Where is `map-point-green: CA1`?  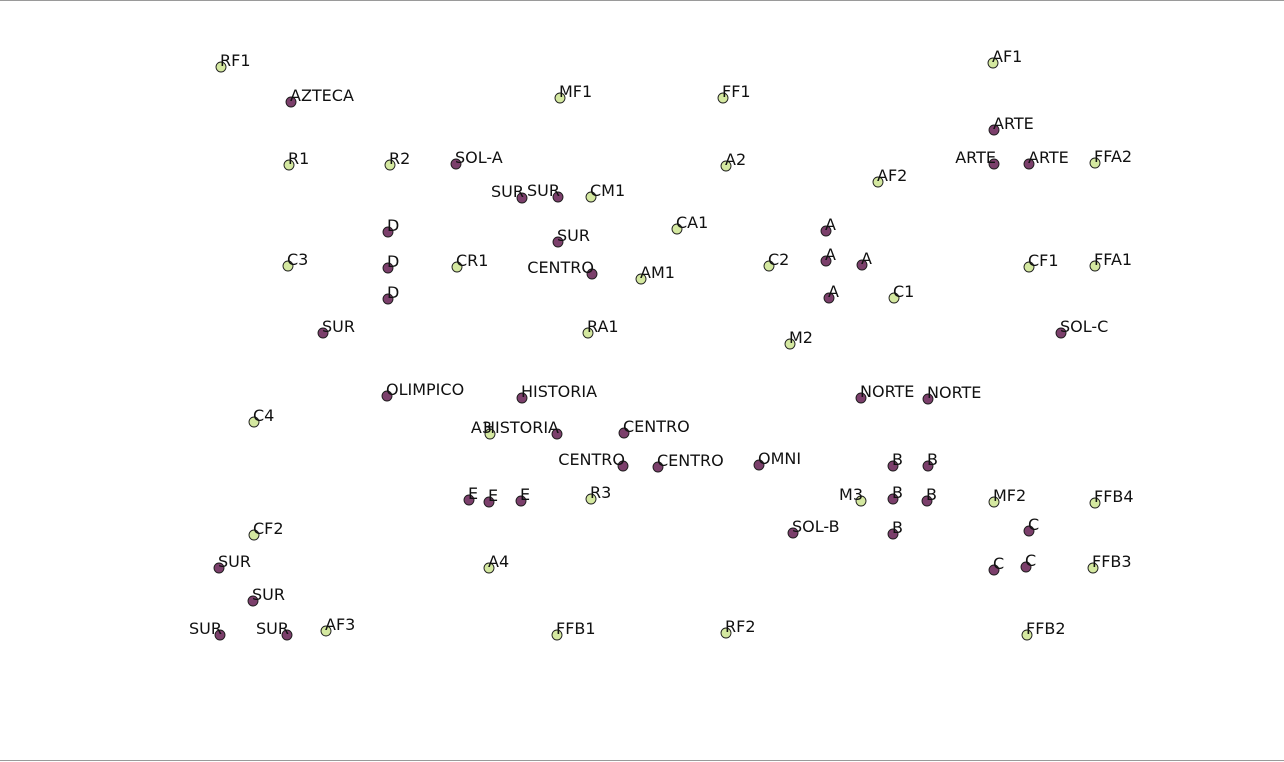 map-point-green: CA1 is located at coordinates (689, 224).